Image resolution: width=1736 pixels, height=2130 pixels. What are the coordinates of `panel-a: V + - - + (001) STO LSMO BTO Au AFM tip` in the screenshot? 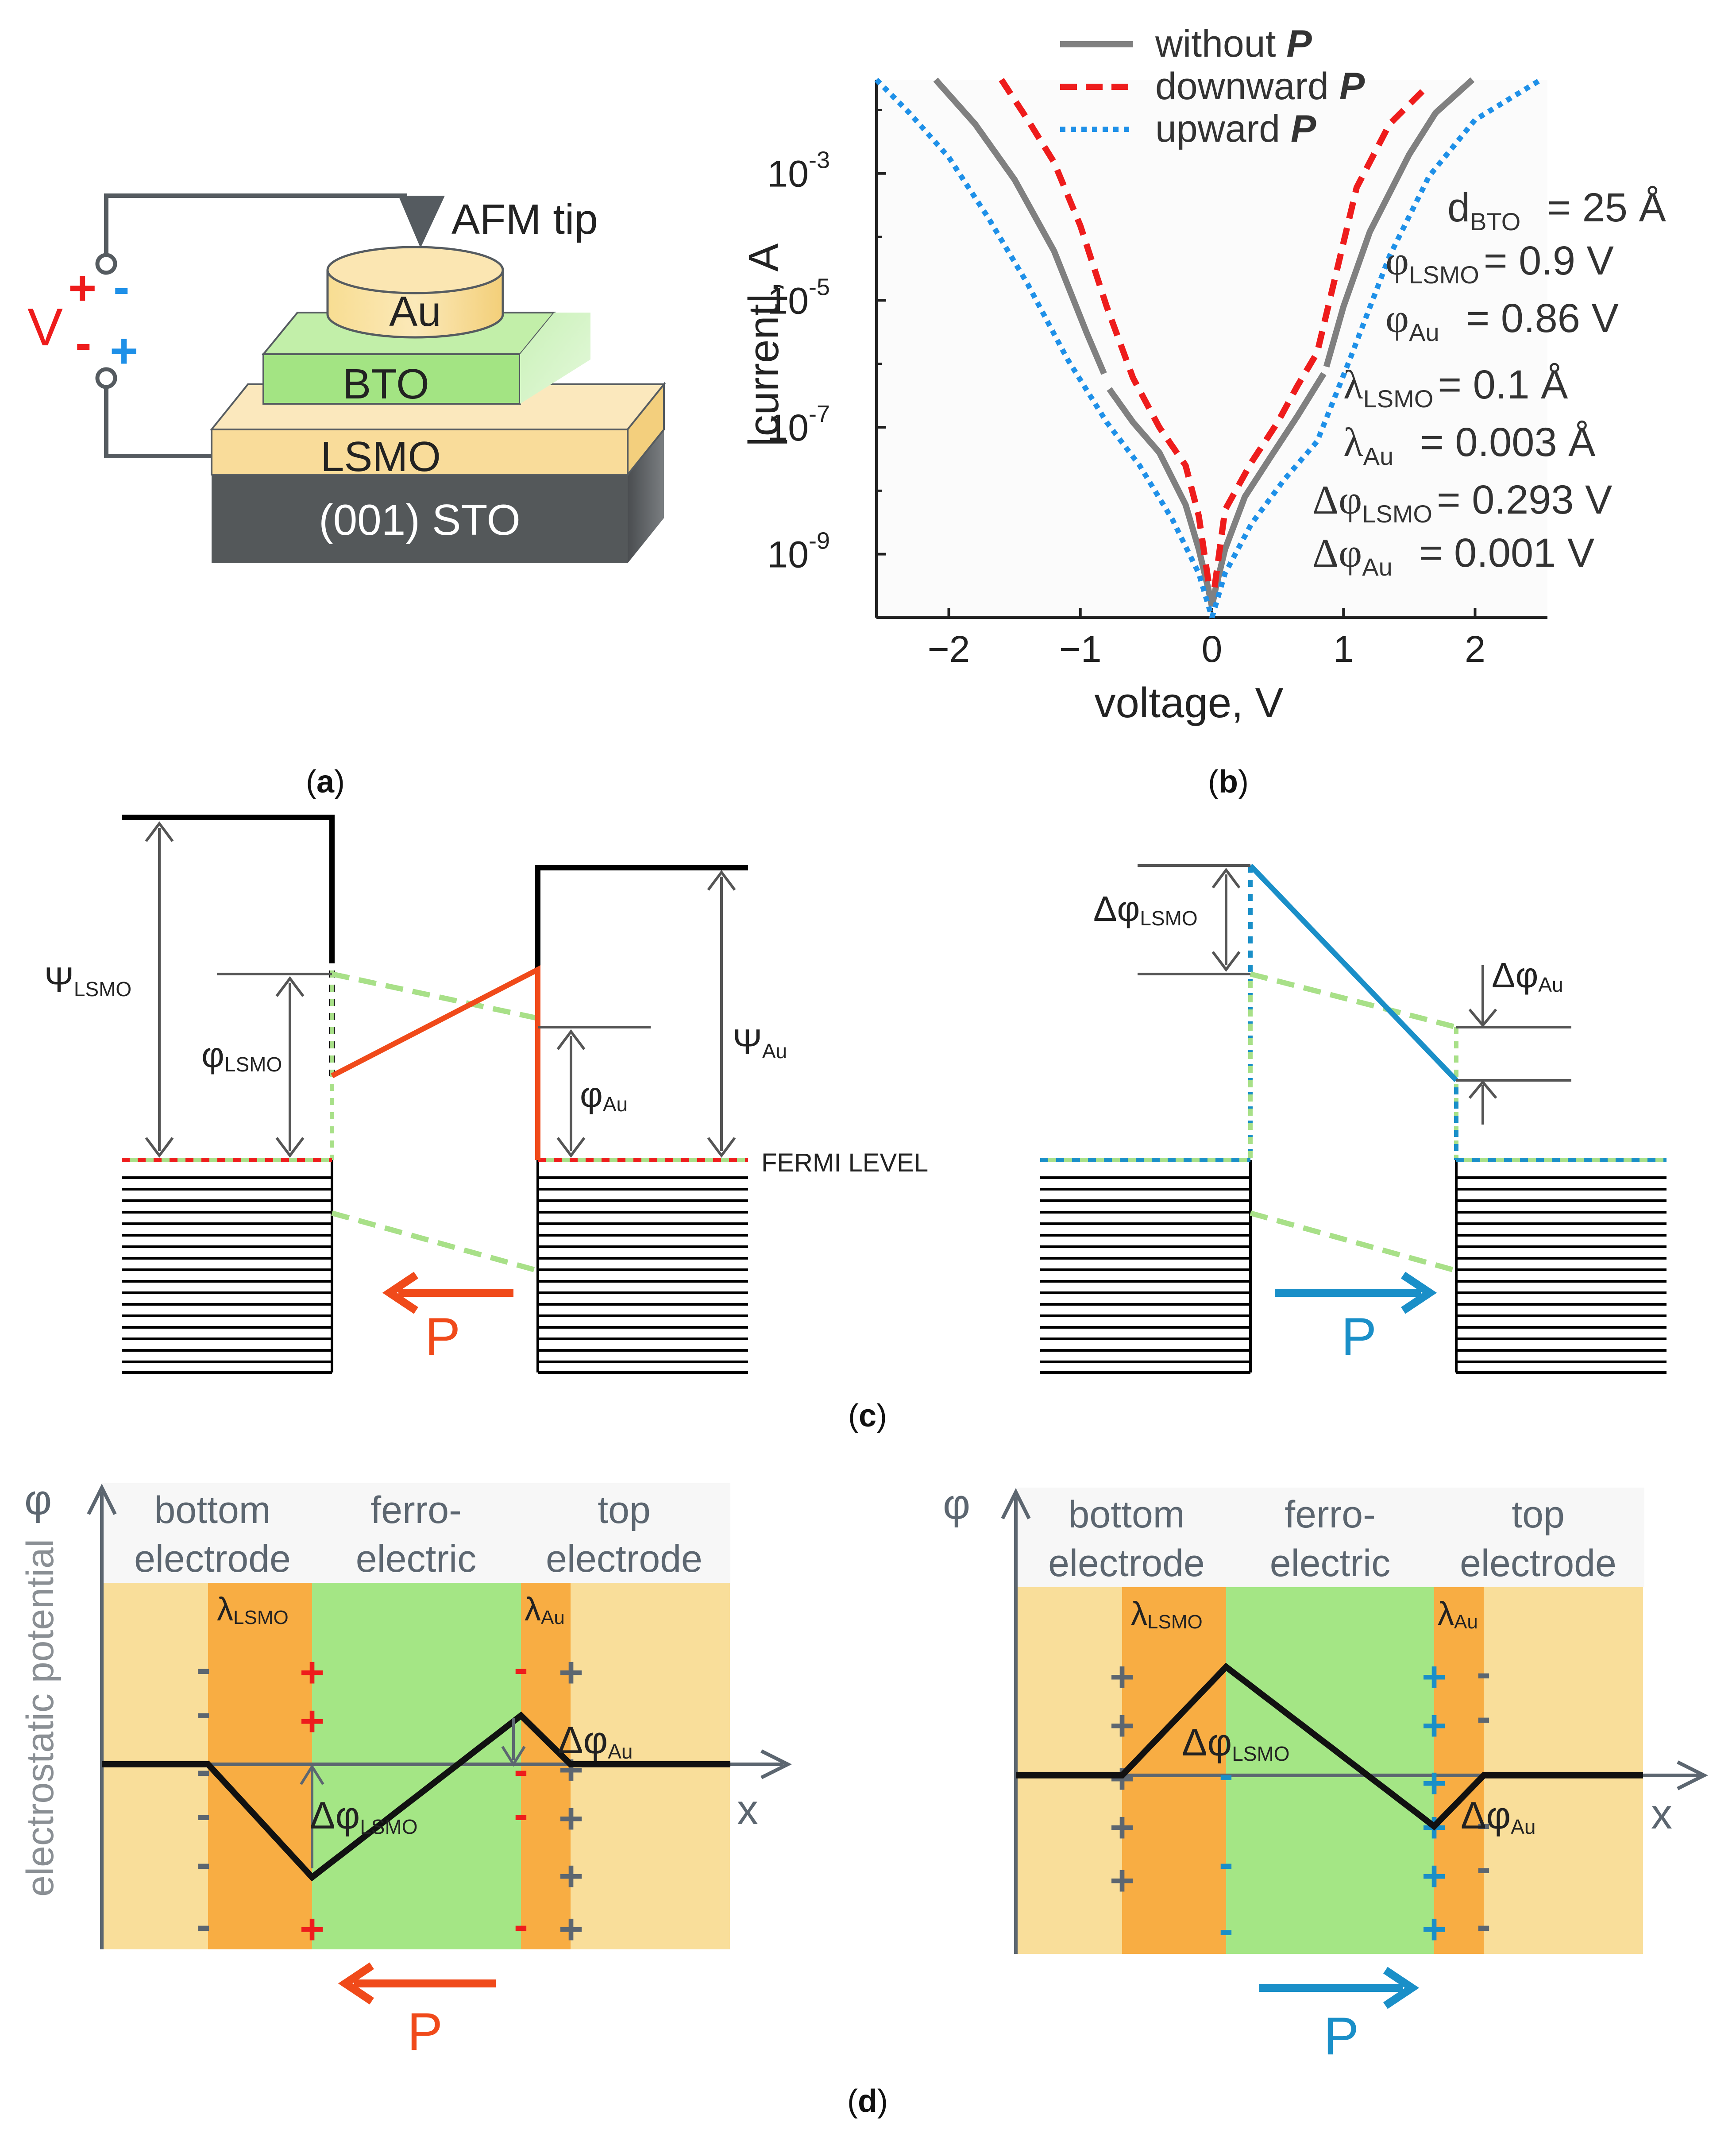 It's located at (347, 378).